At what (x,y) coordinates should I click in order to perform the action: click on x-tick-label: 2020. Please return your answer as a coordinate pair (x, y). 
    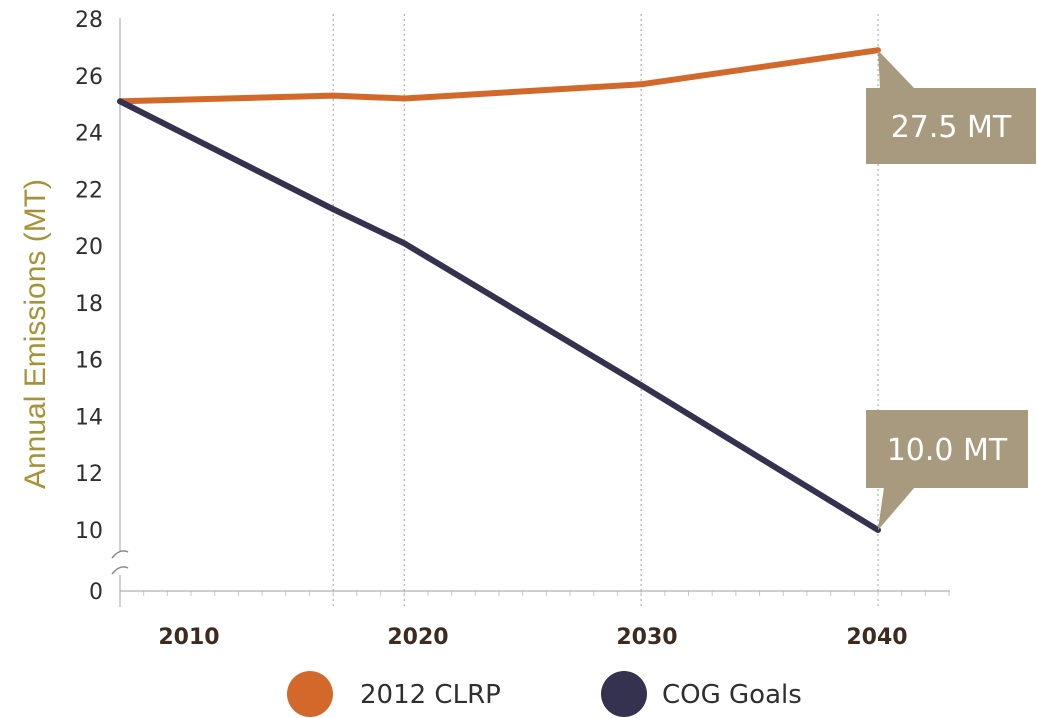
    Looking at the image, I should click on (417, 637).